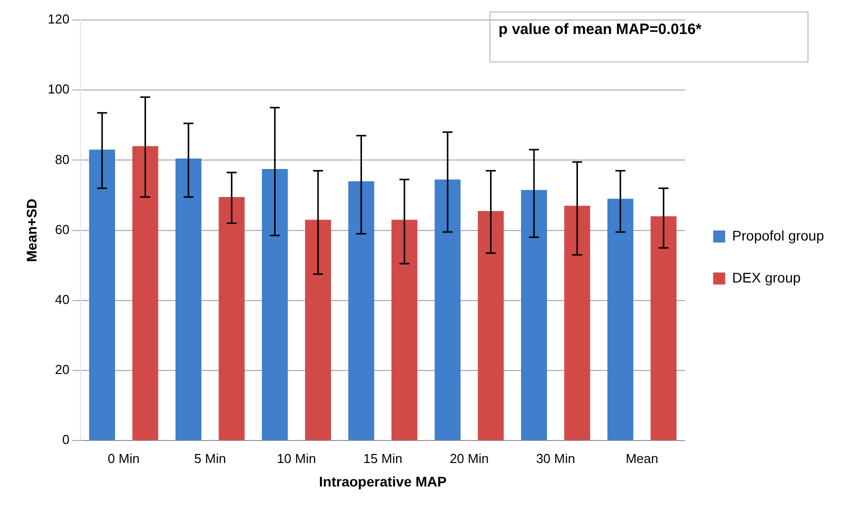 This screenshot has height=505, width=844. I want to click on y-tick-label: 60, so click(62, 229).